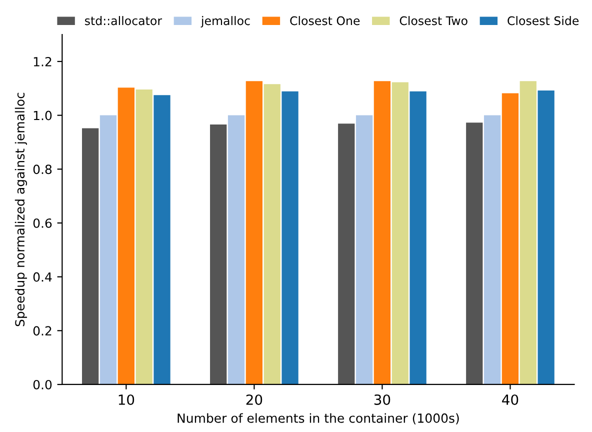 The height and width of the screenshot is (432, 592). What do you see at coordinates (318, 418) in the screenshot?
I see `x-axis-title: Number of elements in the container (1000s)` at bounding box center [318, 418].